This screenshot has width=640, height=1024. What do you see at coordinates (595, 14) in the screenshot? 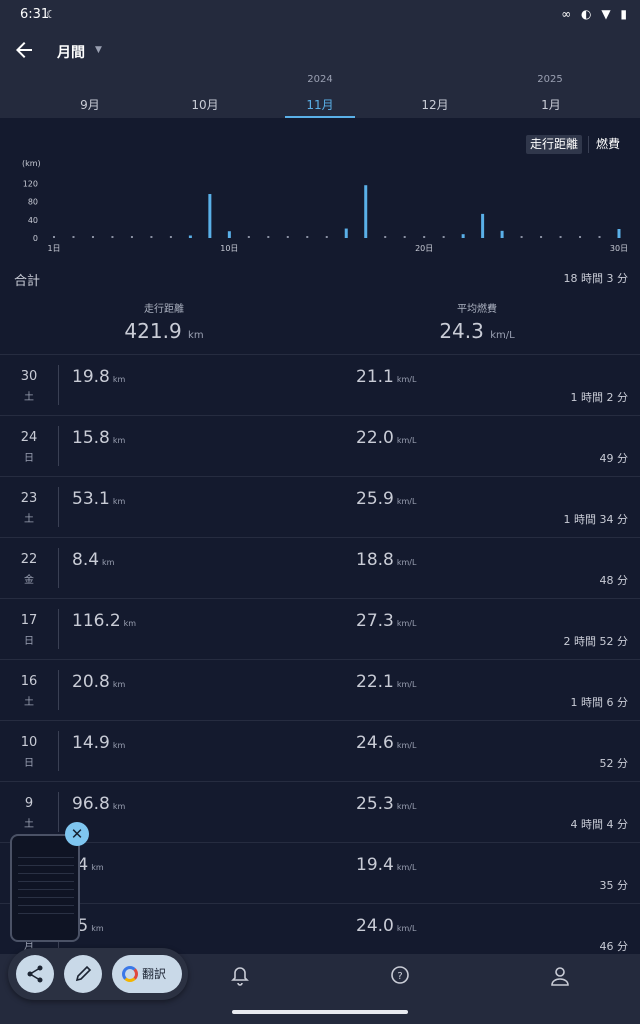
I see `status-icons: ∞ ◐ ▼ ▮` at bounding box center [595, 14].